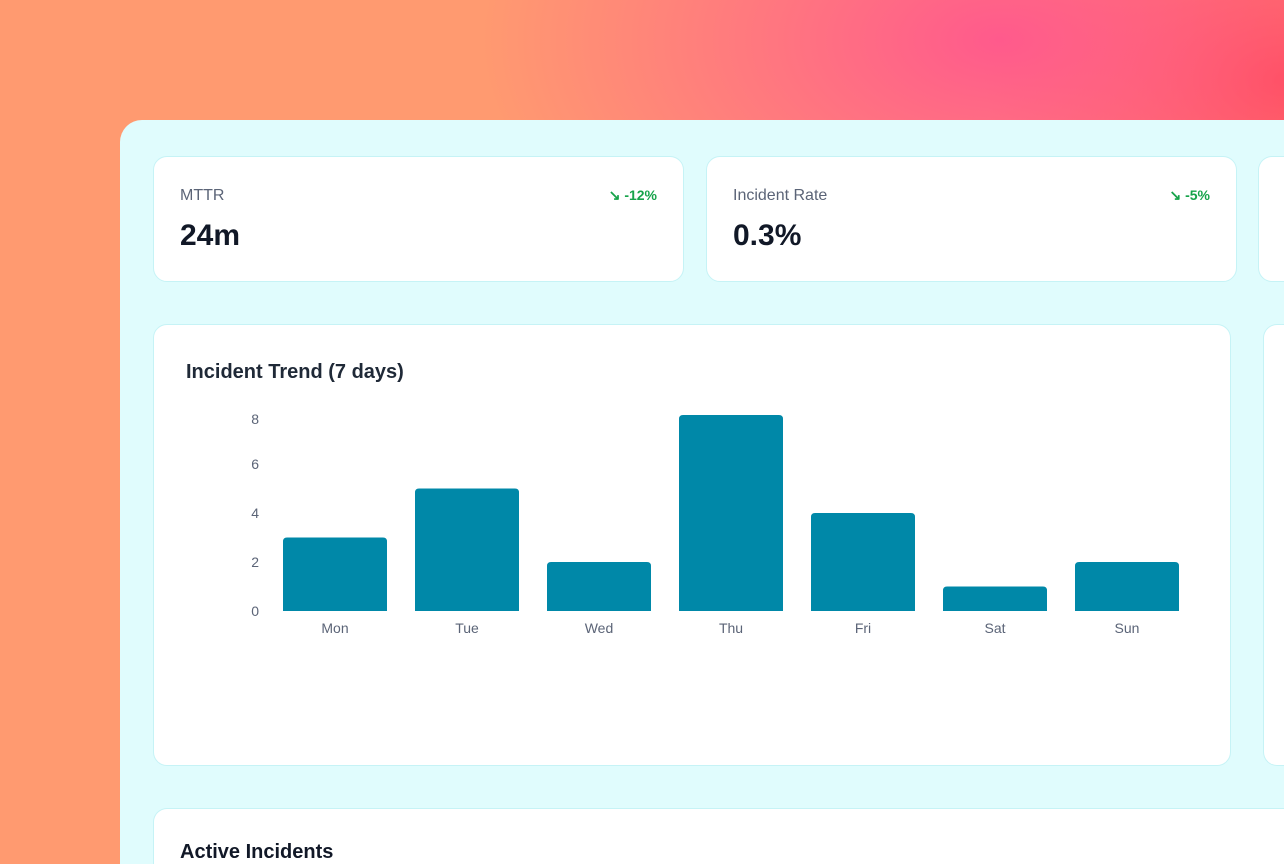 This screenshot has width=1284, height=864. What do you see at coordinates (995, 598) in the screenshot?
I see `bar-sat` at bounding box center [995, 598].